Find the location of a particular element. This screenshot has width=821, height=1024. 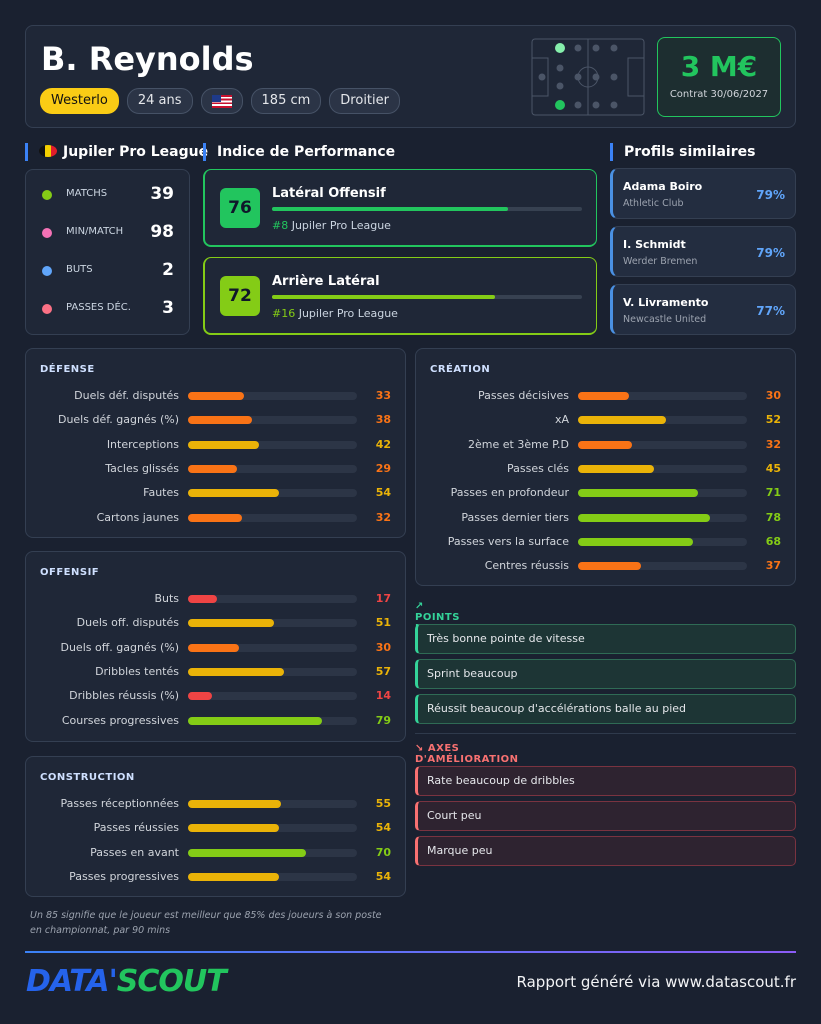

similar-match: 79% is located at coordinates (770, 253).